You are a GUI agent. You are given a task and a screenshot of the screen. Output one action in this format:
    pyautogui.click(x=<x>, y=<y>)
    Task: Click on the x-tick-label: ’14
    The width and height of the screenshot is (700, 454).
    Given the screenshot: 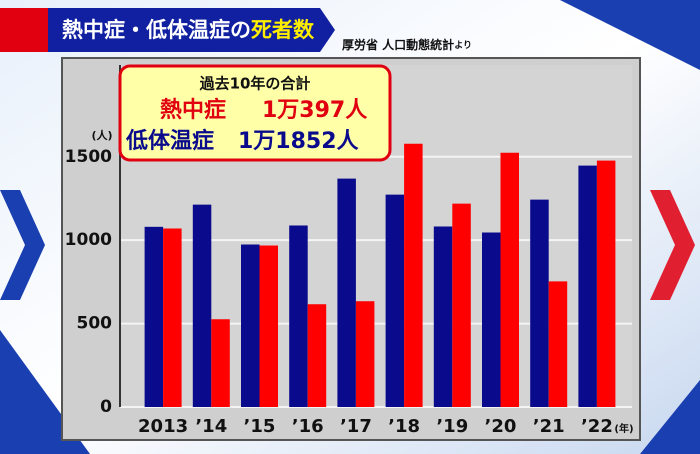 What is the action you would take?
    pyautogui.click(x=211, y=426)
    